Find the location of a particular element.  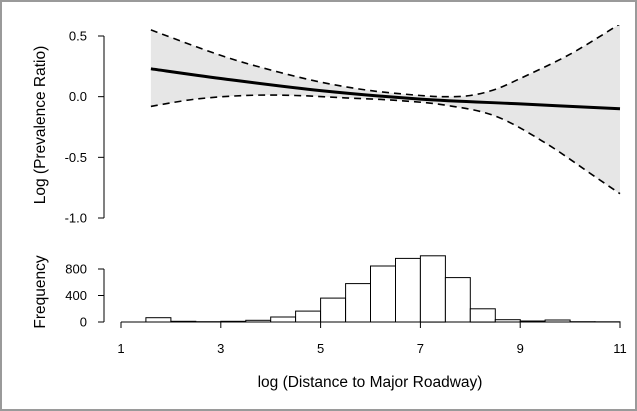

upper-confidence-line is located at coordinates (385, 61).